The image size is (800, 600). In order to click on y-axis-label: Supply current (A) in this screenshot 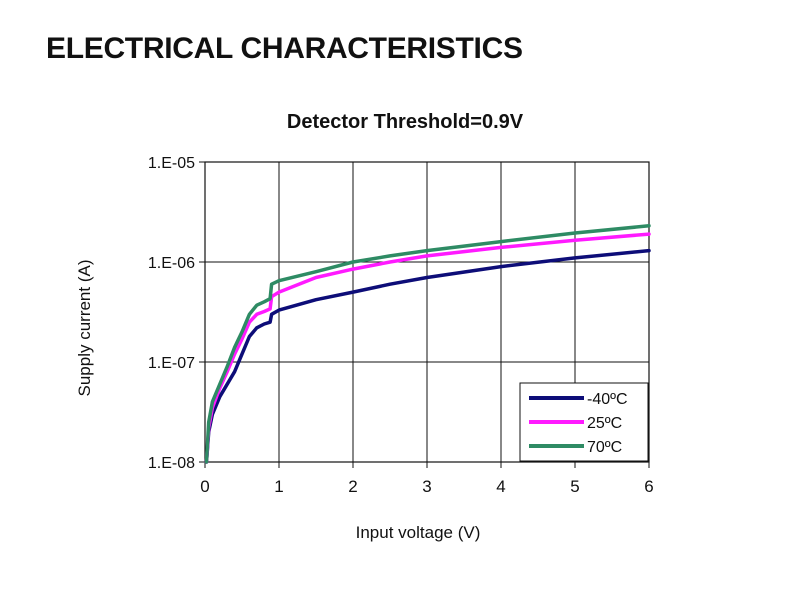, I will do `click(84, 328)`.